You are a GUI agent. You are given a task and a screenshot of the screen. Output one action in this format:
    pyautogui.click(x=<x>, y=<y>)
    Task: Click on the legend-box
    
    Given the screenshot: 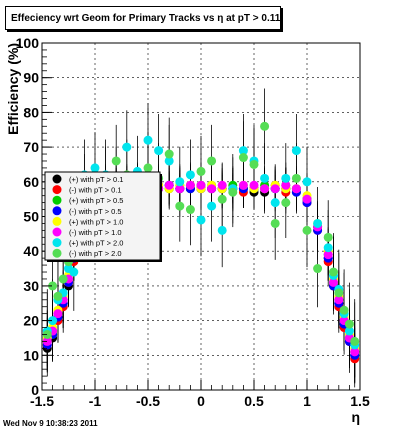 What is the action you would take?
    pyautogui.click(x=102, y=216)
    